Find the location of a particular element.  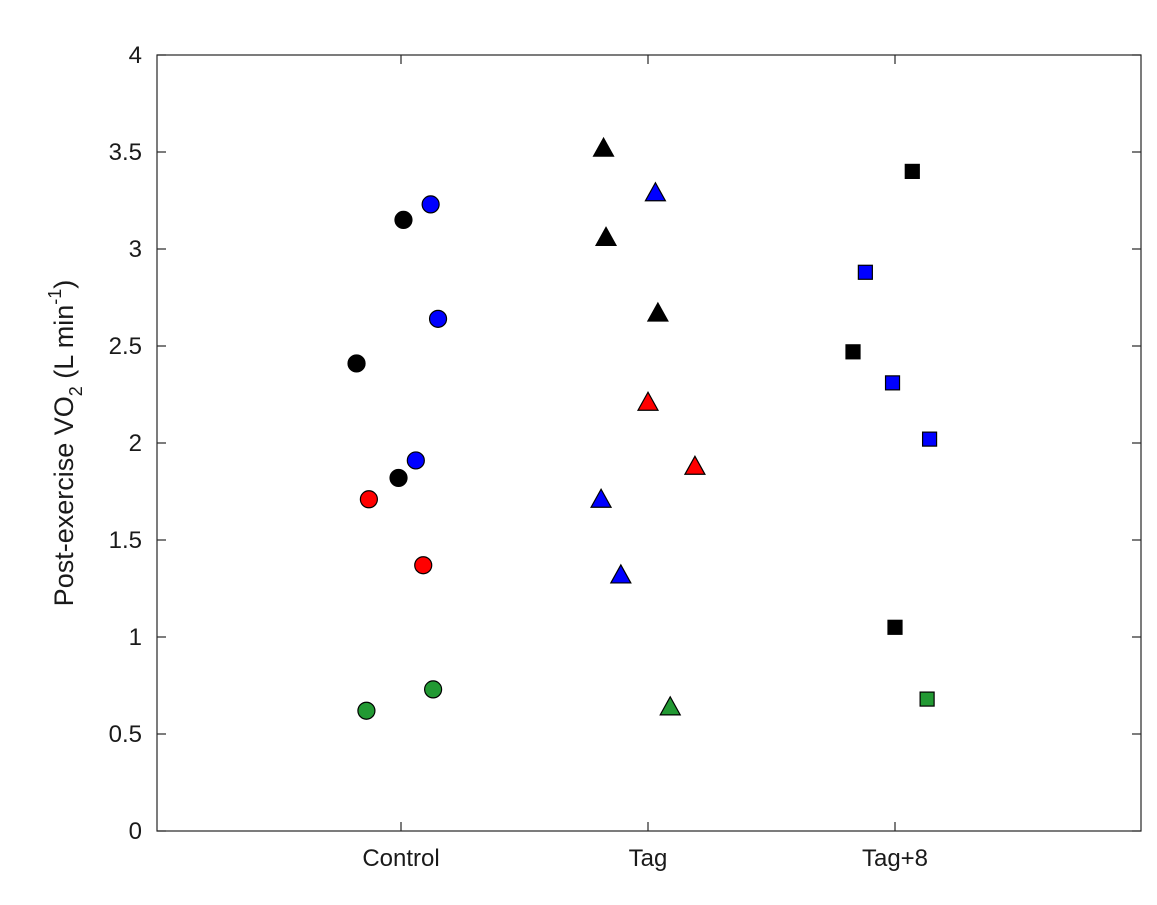

x-tick-label: Tag is located at coordinates (648, 858).